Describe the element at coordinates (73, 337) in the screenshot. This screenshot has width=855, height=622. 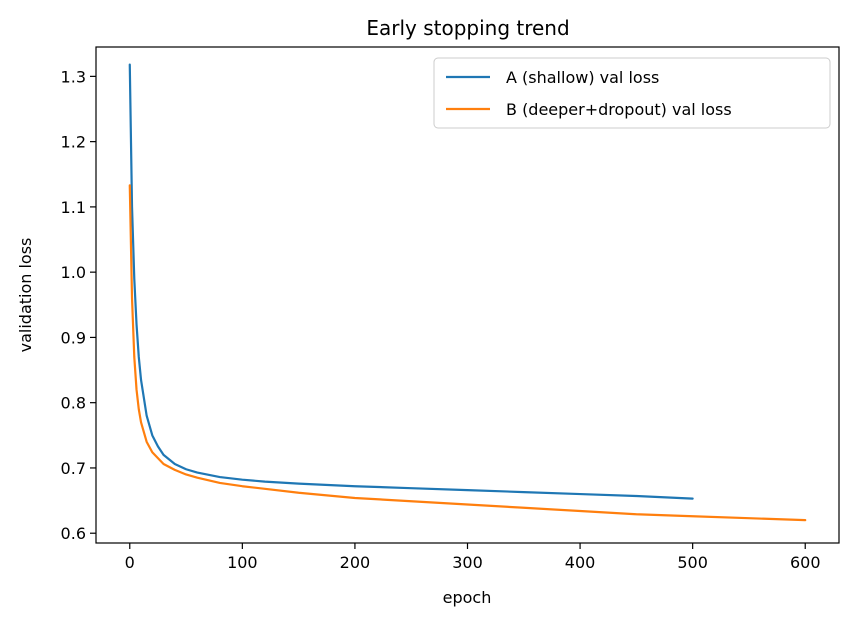
I see `y-tick-label: 0.9` at that location.